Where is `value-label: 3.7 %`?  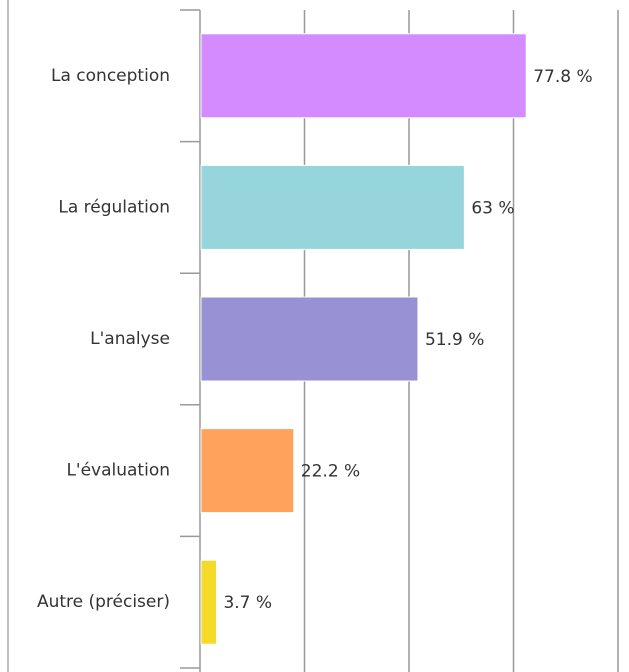
value-label: 3.7 % is located at coordinates (247, 603).